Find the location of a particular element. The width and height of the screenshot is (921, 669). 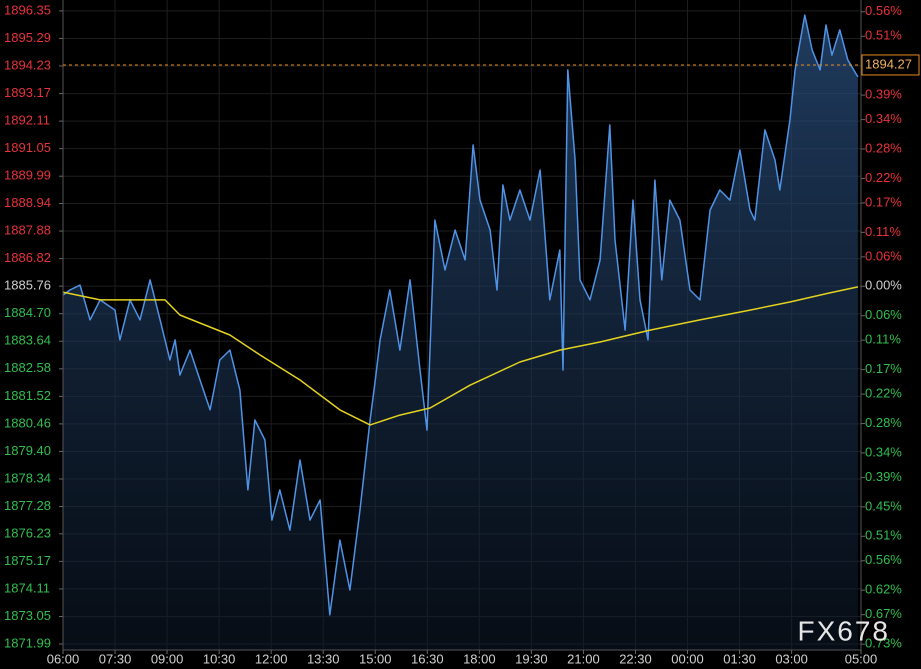

y2-tick-label: 0.73% is located at coordinates (883, 643).